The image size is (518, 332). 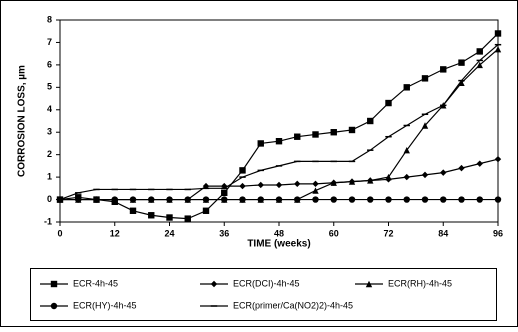 I want to click on y-tick-label: 4, so click(x=49, y=109).